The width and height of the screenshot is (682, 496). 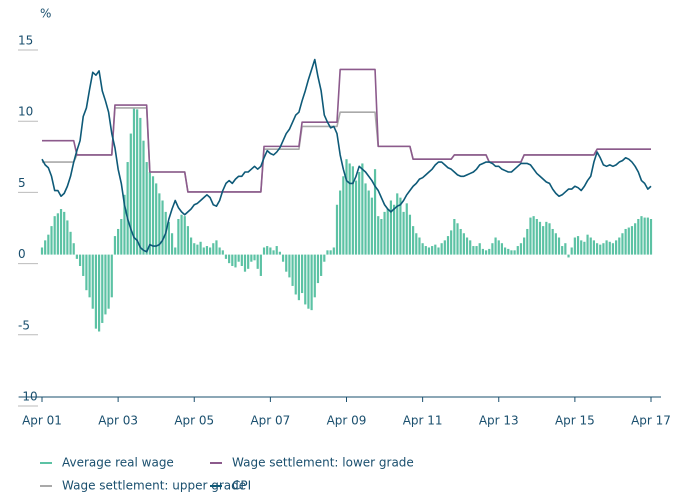 I want to click on legend-label: Wage settlement: lower grade, so click(x=323, y=463).